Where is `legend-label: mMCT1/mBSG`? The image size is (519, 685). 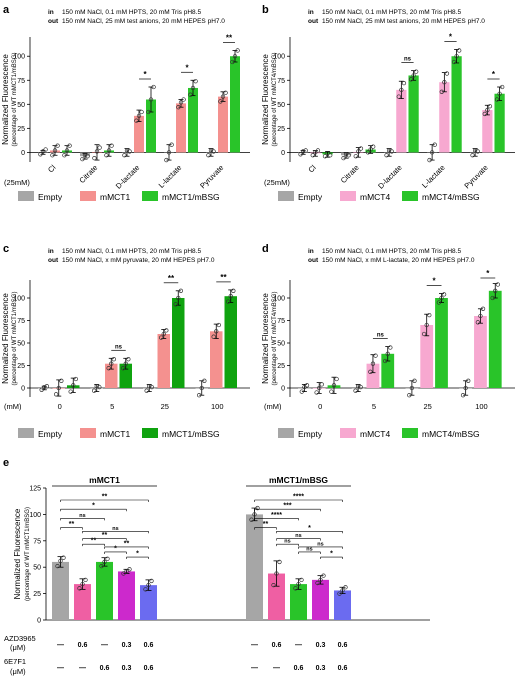
legend-label: mMCT1/mBSG is located at coordinates (191, 434).